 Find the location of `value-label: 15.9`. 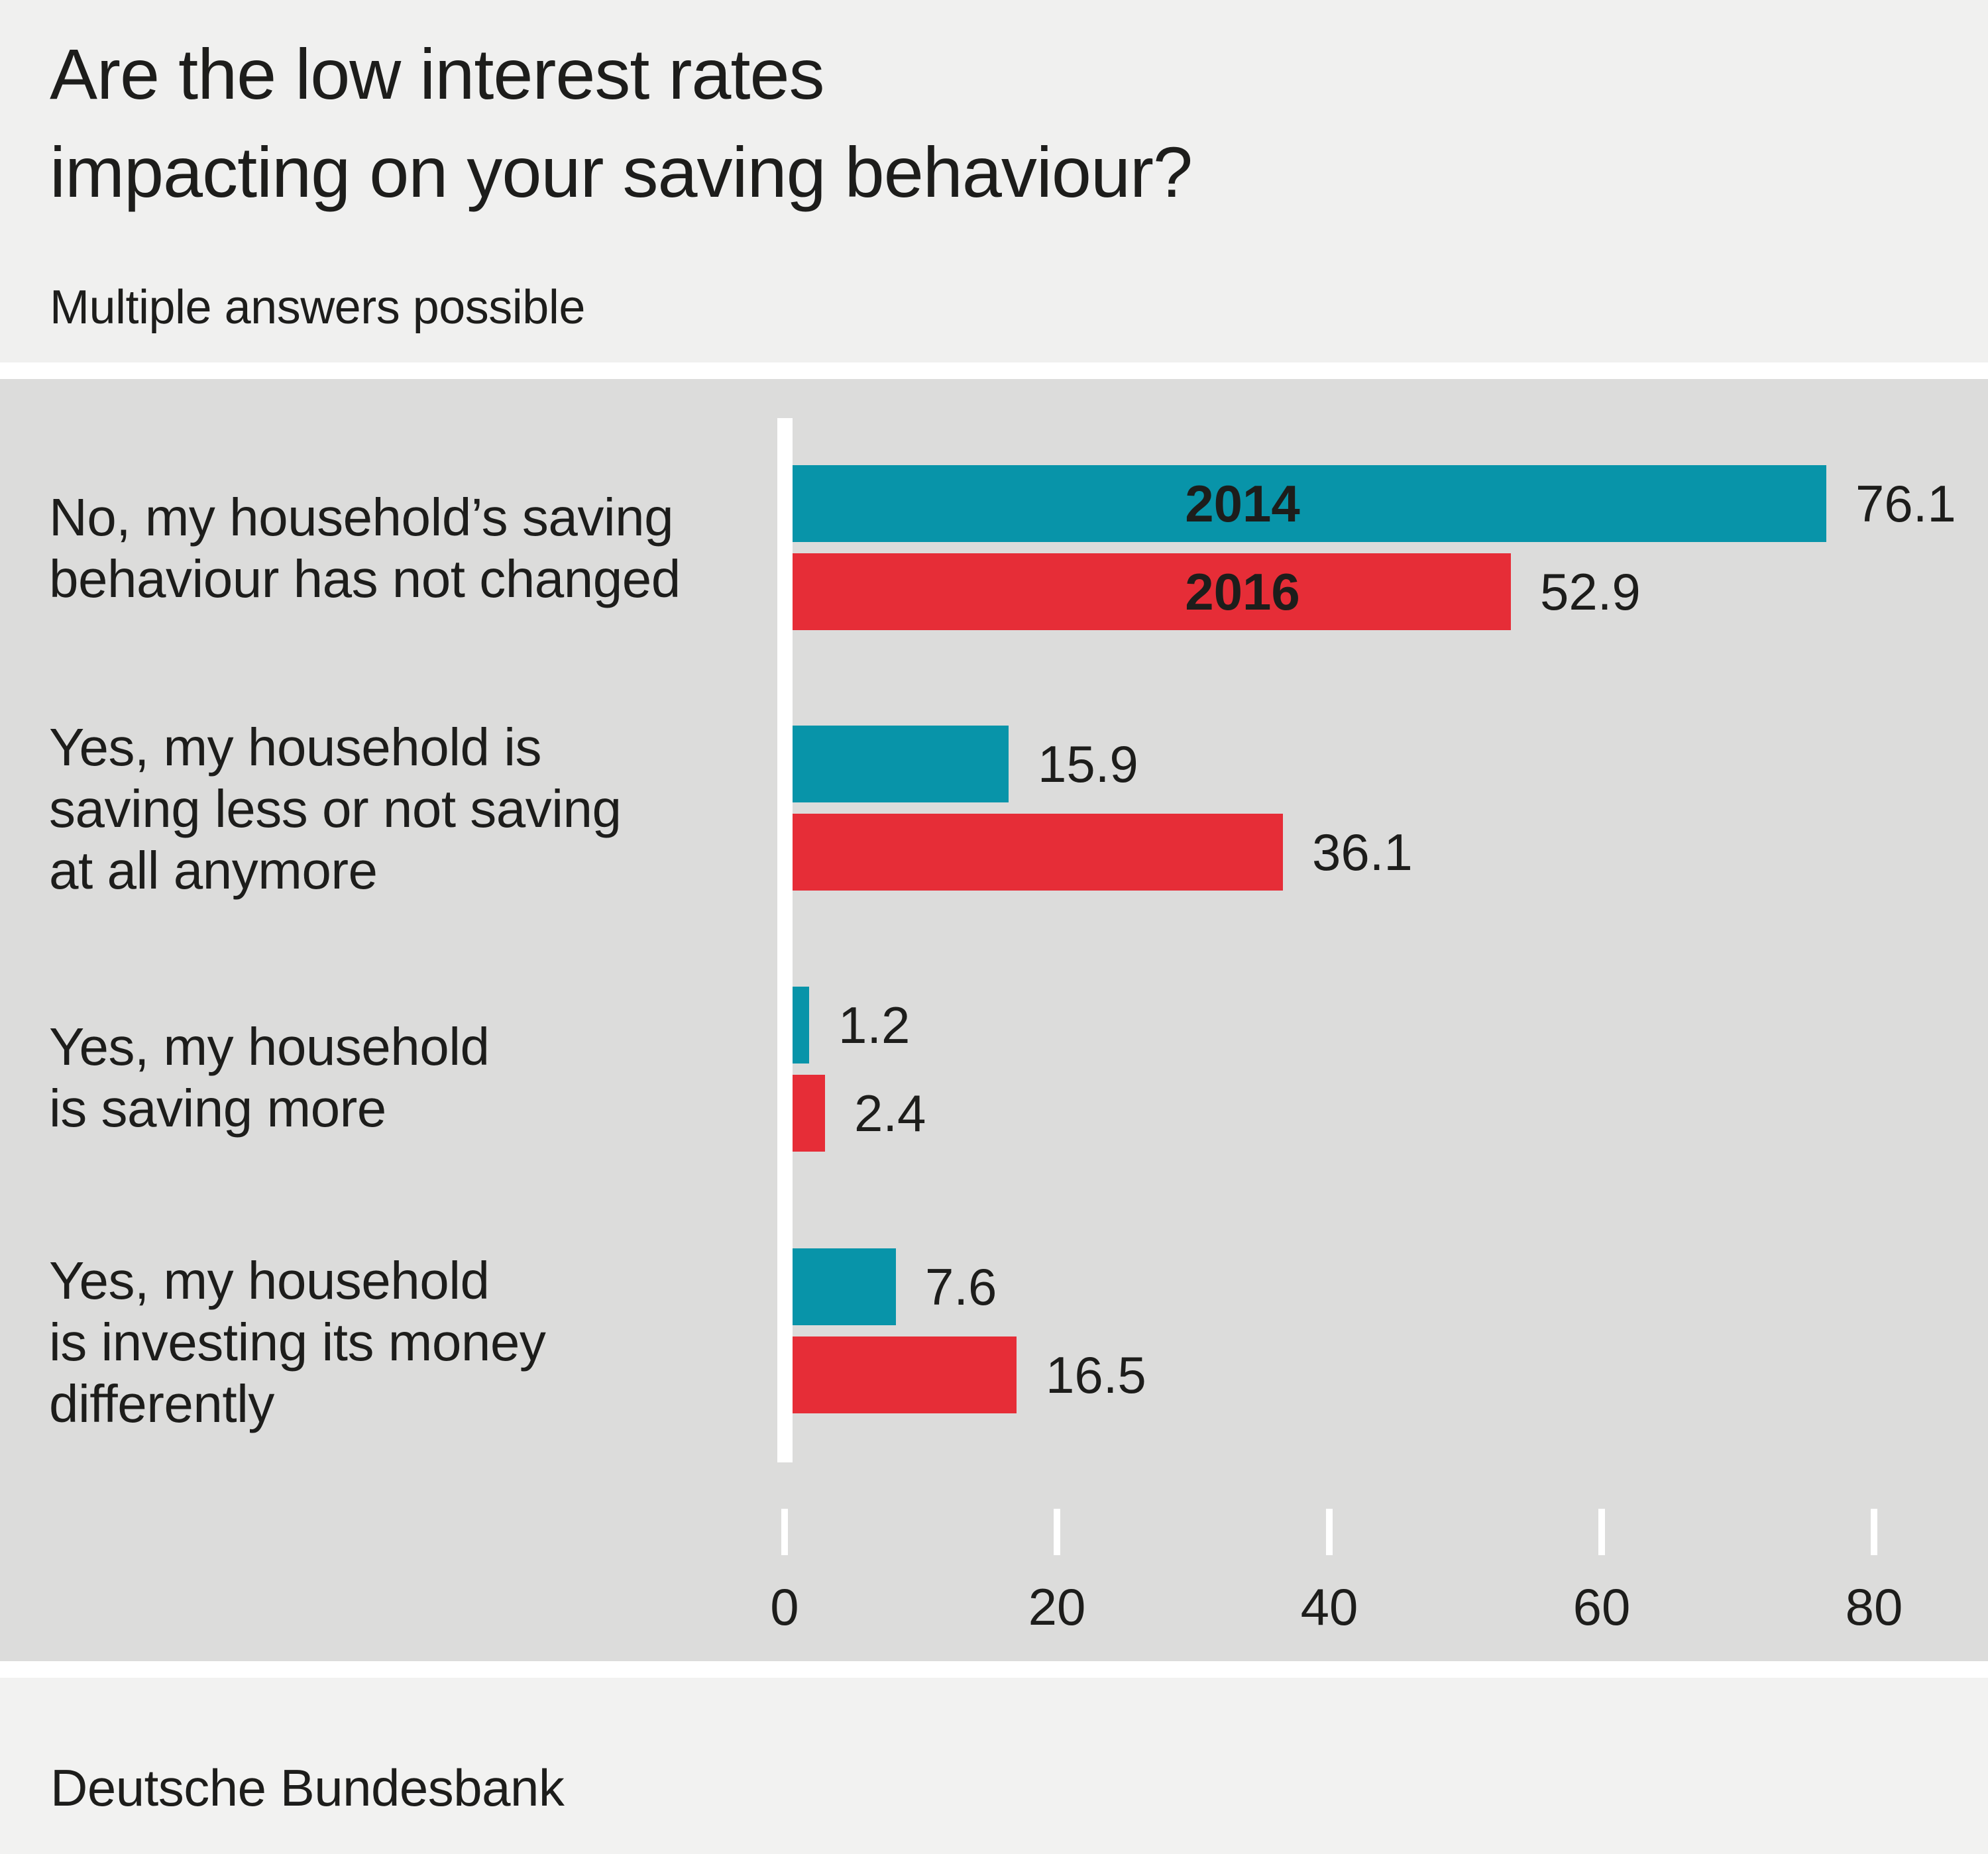

value-label: 15.9 is located at coordinates (1088, 764).